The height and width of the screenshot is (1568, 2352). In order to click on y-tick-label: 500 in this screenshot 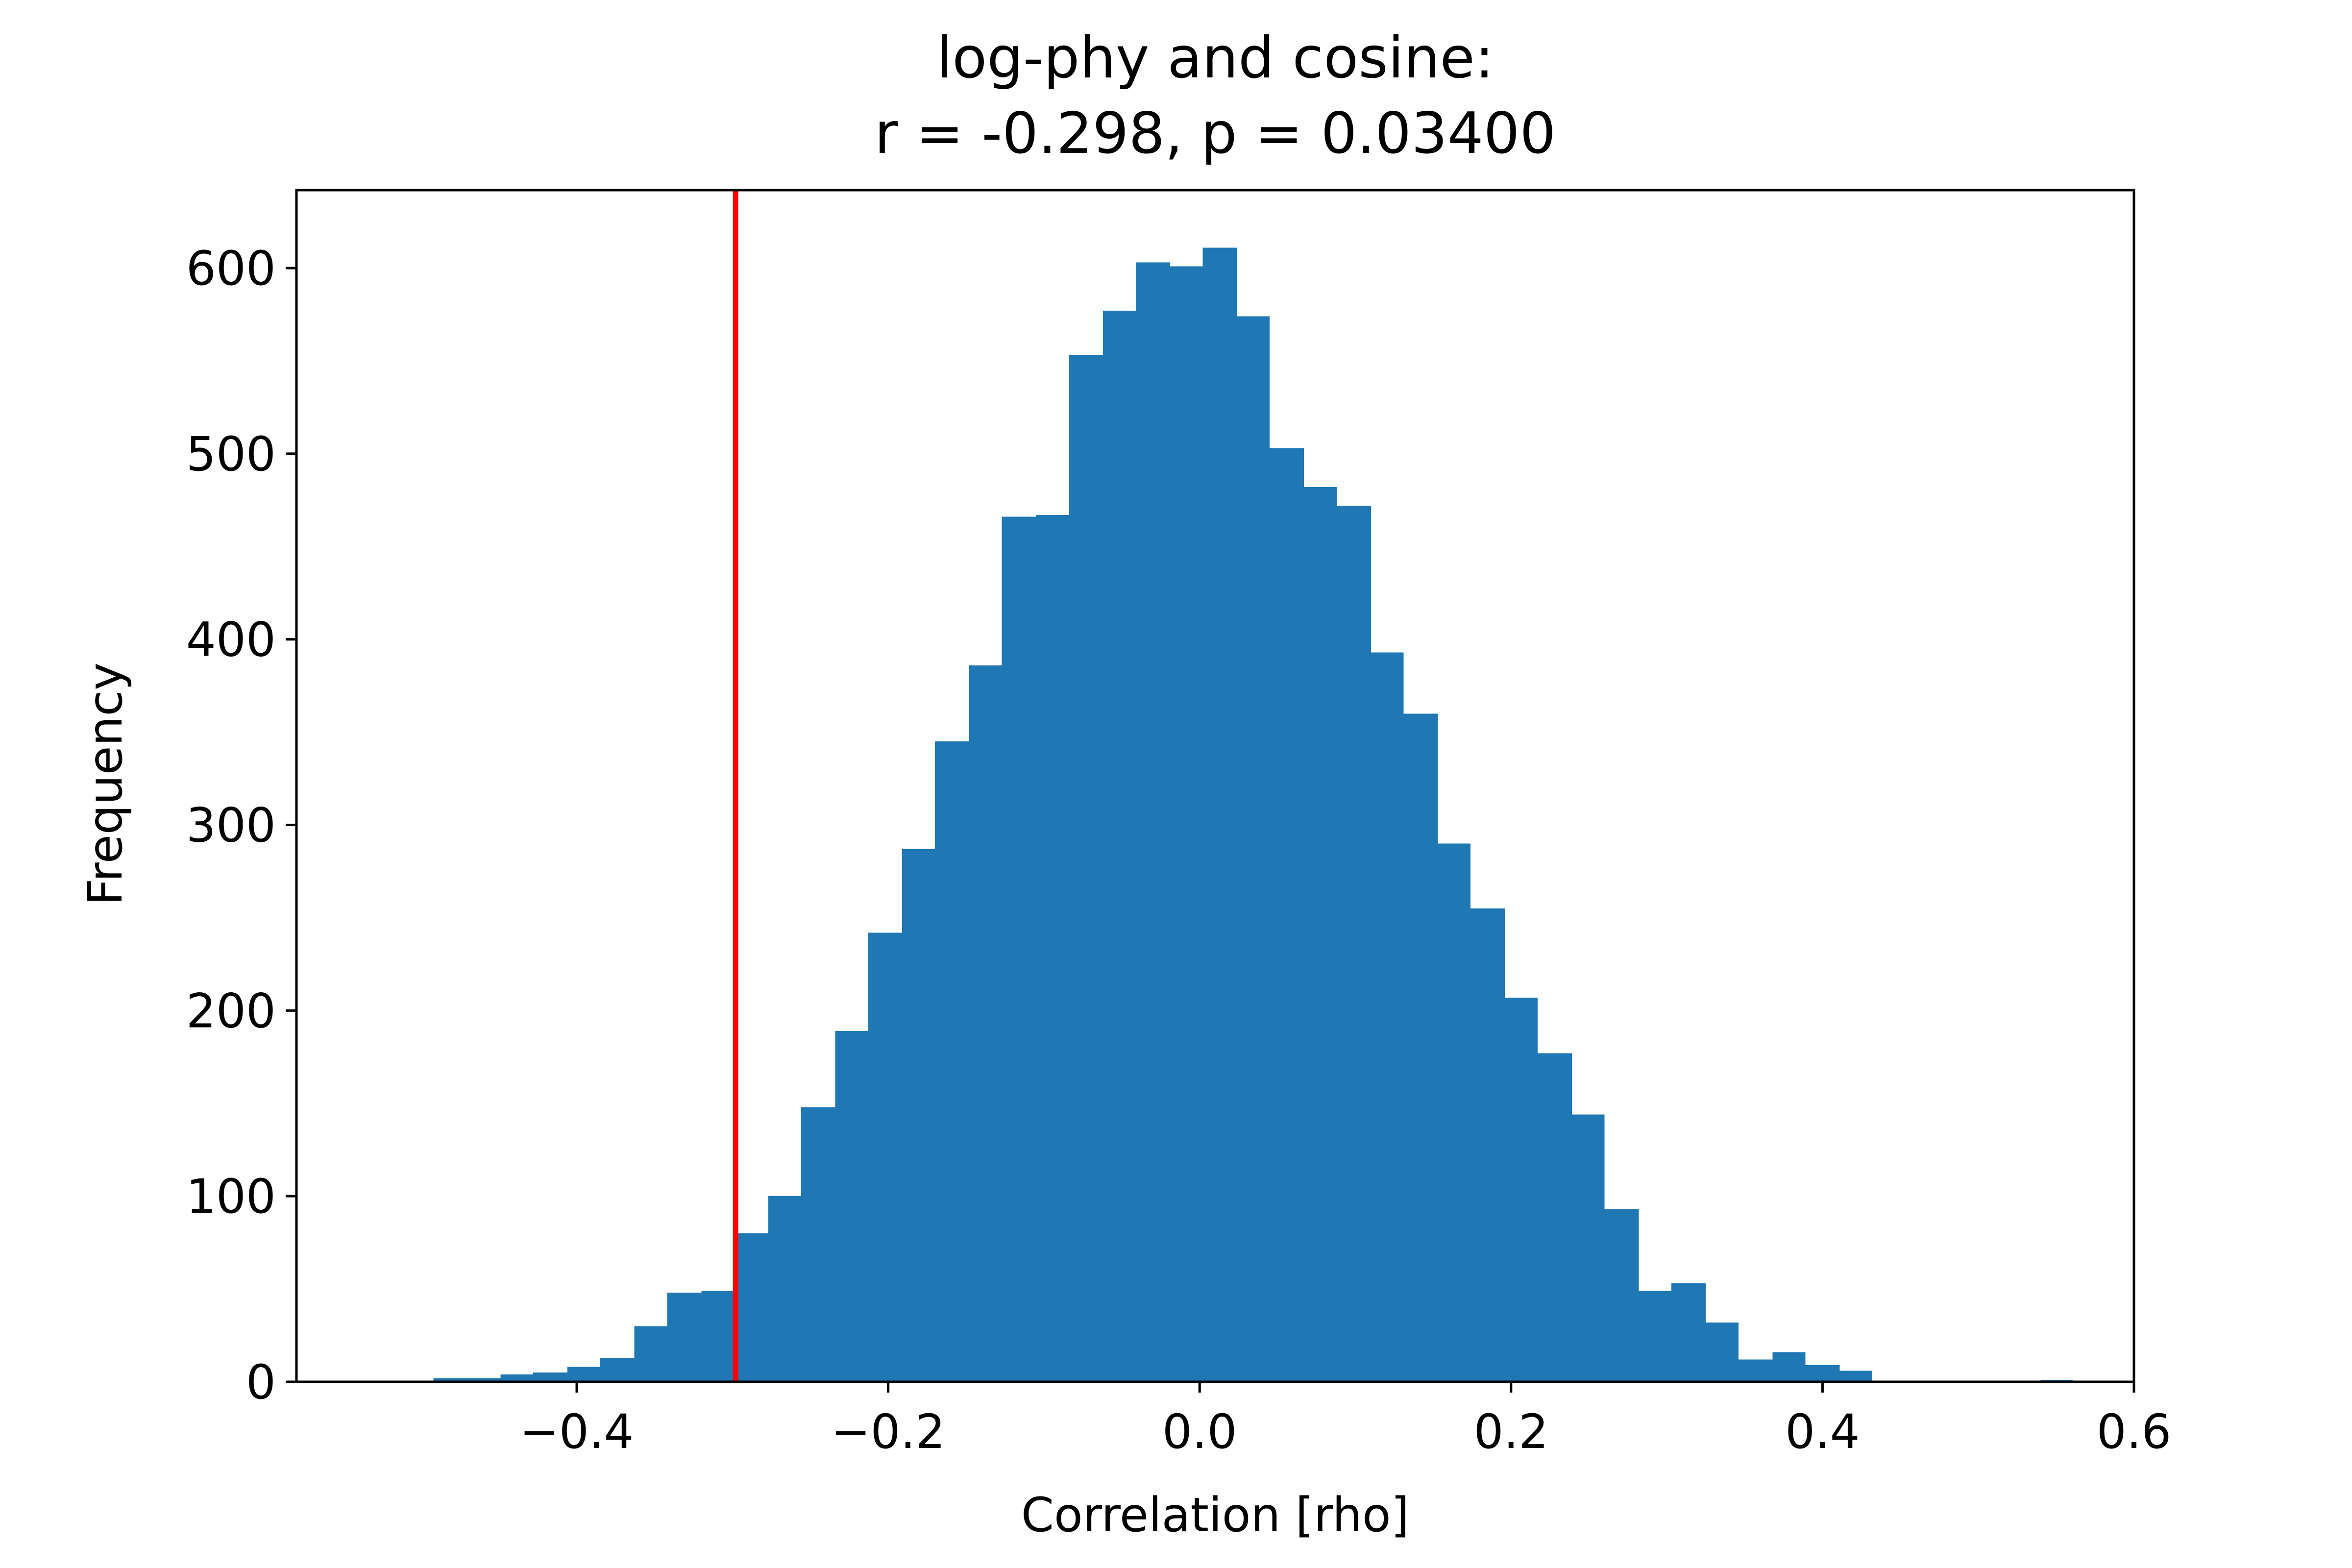, I will do `click(231, 454)`.